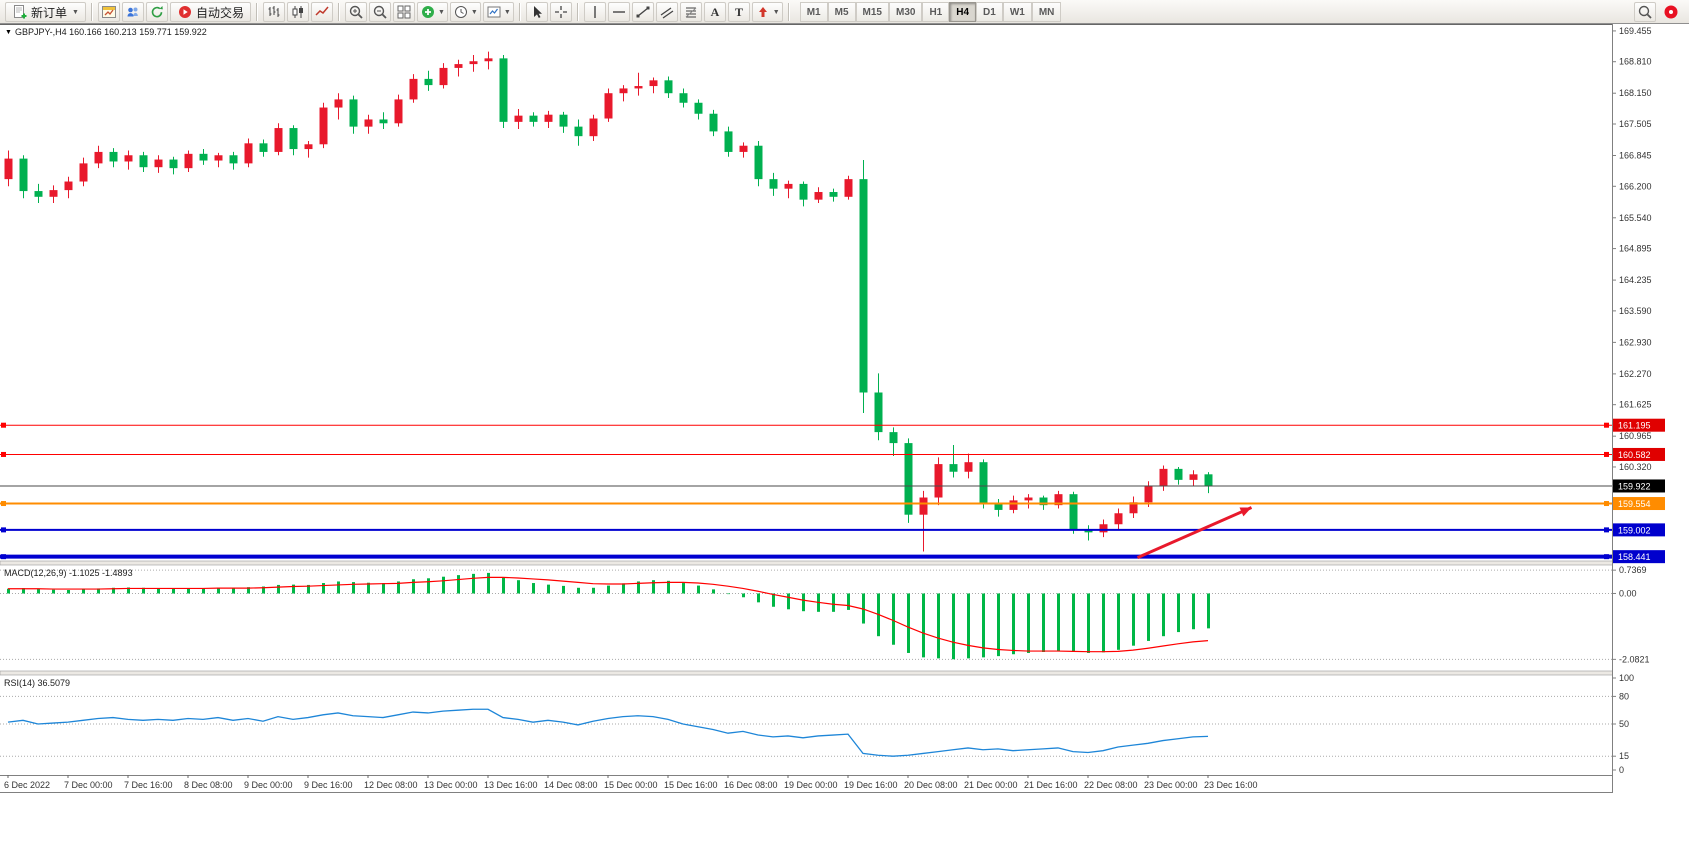 The height and width of the screenshot is (857, 1689). What do you see at coordinates (108, 12) in the screenshot?
I see `charts-button` at bounding box center [108, 12].